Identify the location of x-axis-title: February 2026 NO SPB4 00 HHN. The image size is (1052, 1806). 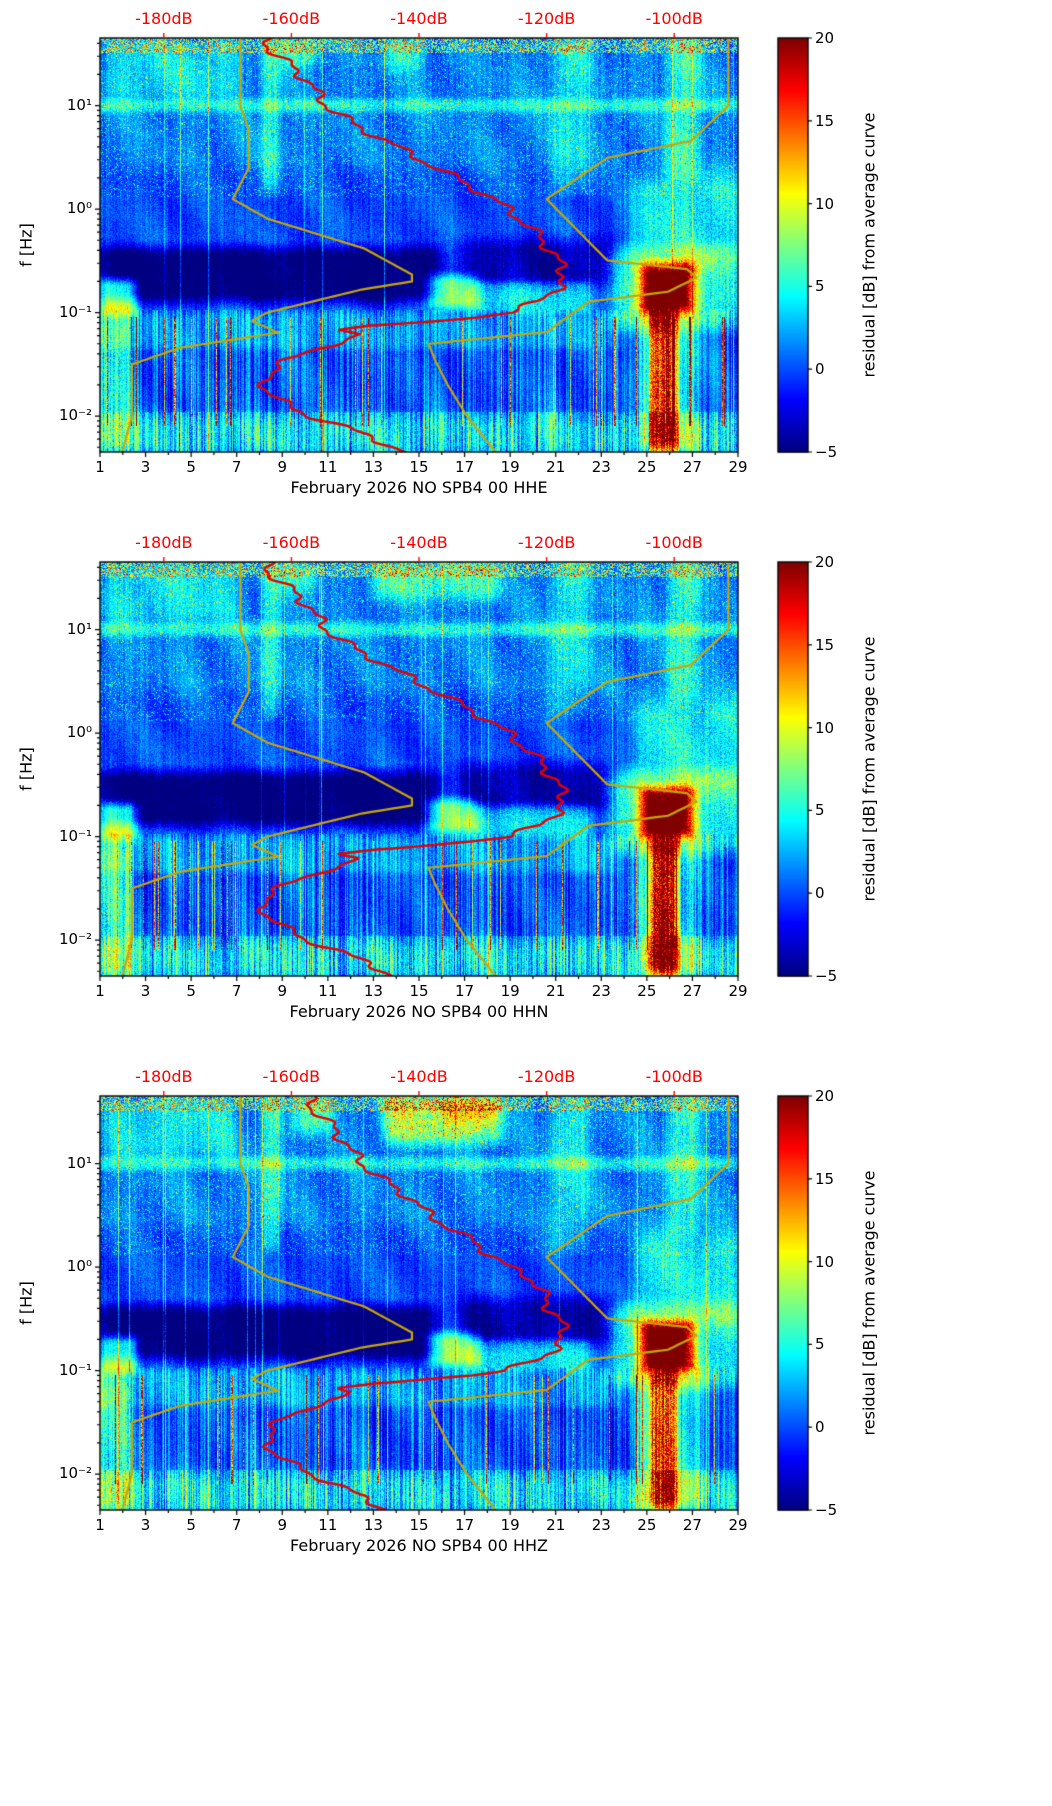
(419, 1011).